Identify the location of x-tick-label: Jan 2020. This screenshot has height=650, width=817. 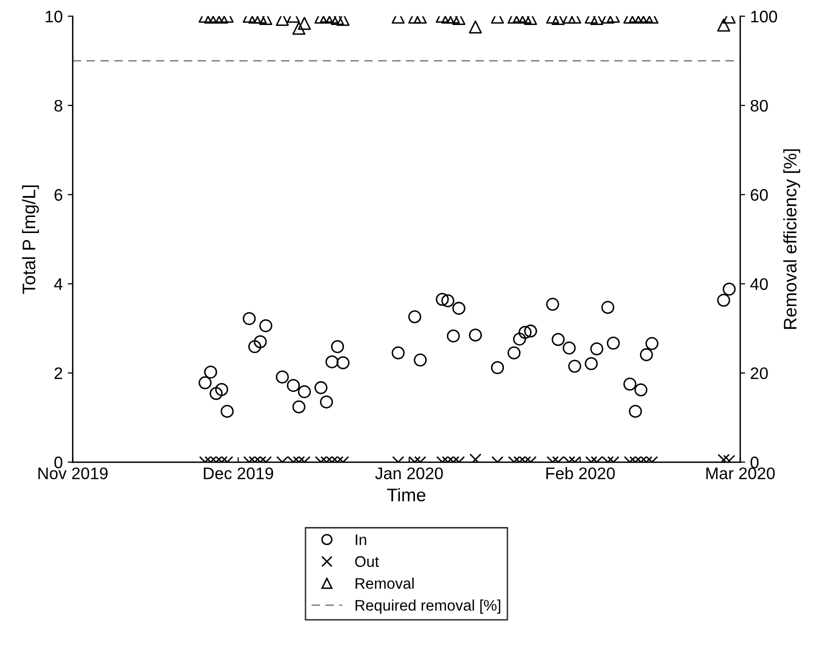
(409, 473).